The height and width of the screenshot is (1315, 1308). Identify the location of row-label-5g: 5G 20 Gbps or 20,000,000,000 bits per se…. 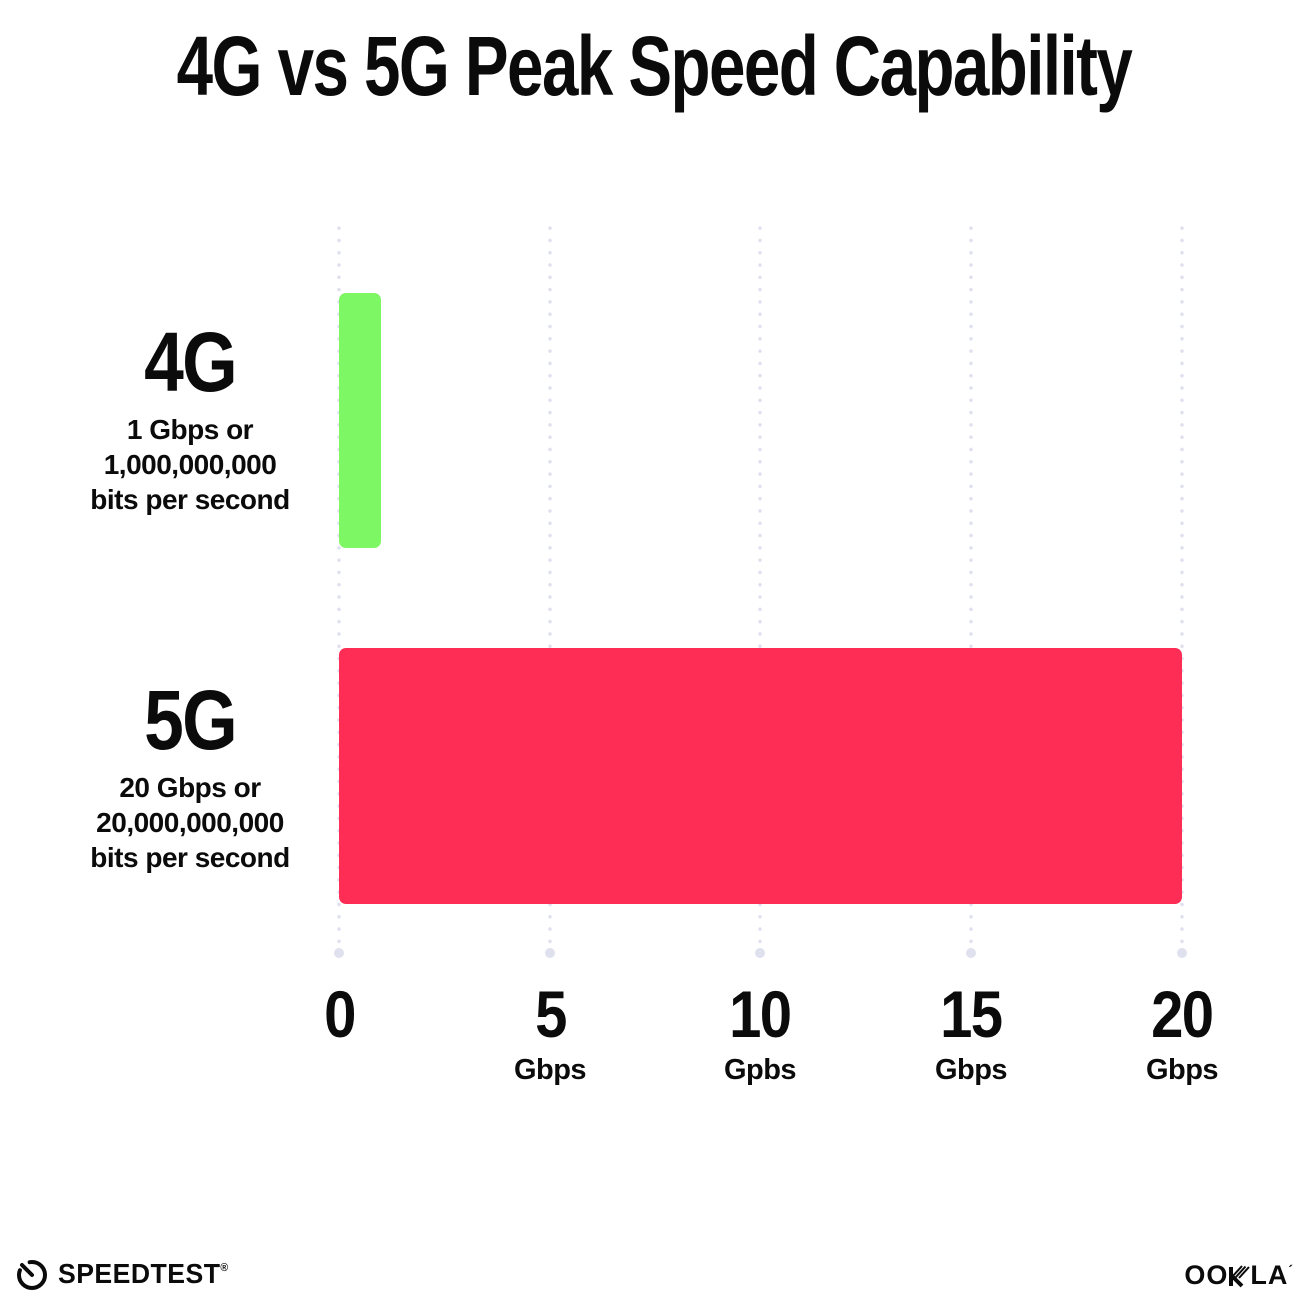
(190, 775).